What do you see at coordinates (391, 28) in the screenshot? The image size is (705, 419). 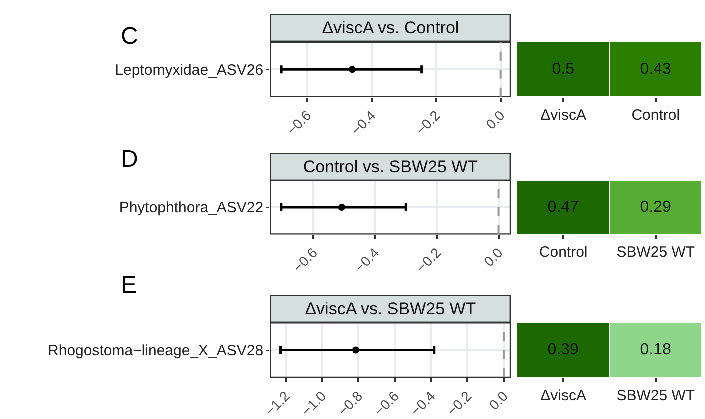 I see `chart-title: ΔviscA vs. Control` at bounding box center [391, 28].